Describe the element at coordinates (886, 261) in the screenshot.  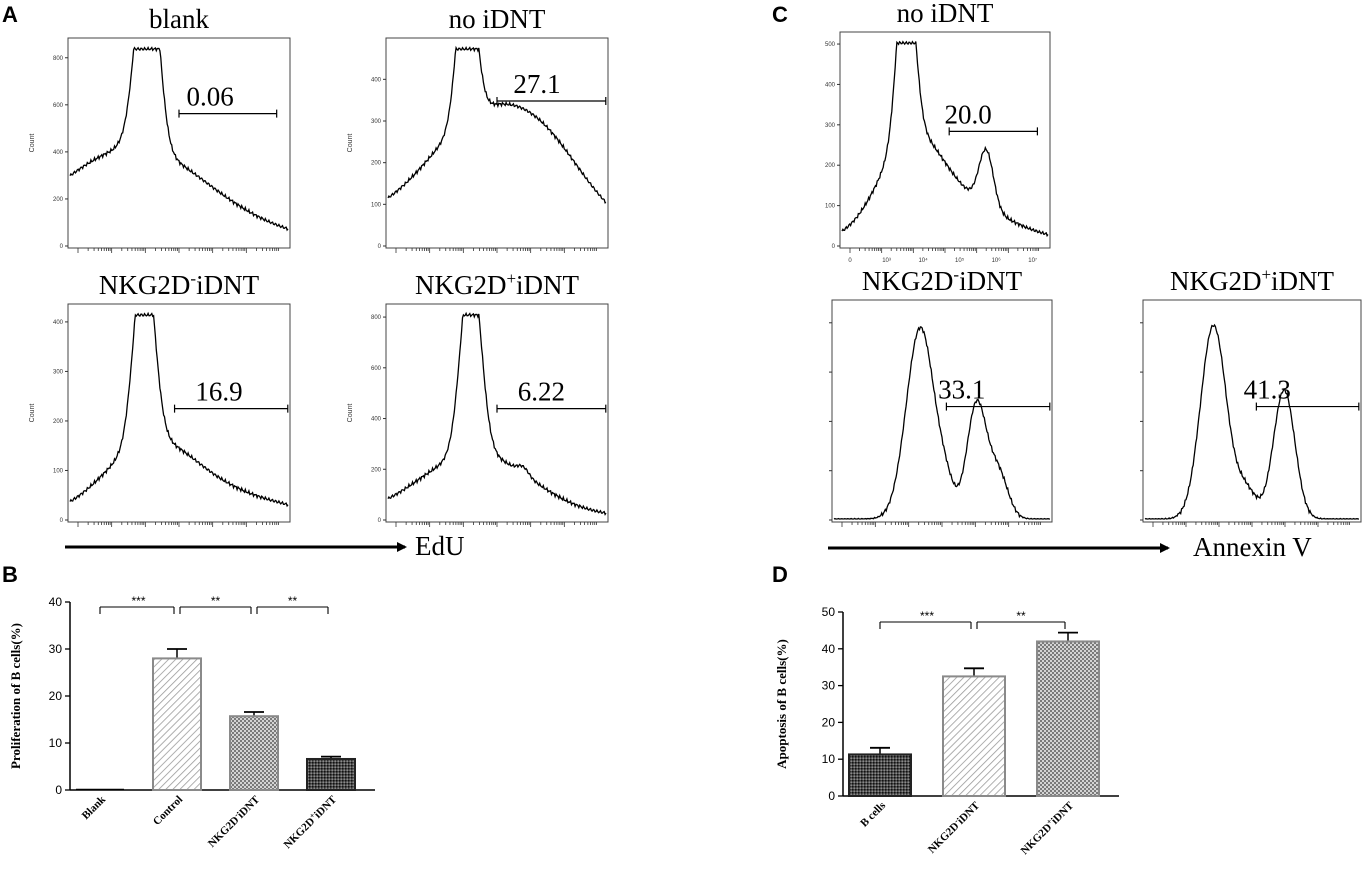
I see `x-tick-label: 10³` at that location.